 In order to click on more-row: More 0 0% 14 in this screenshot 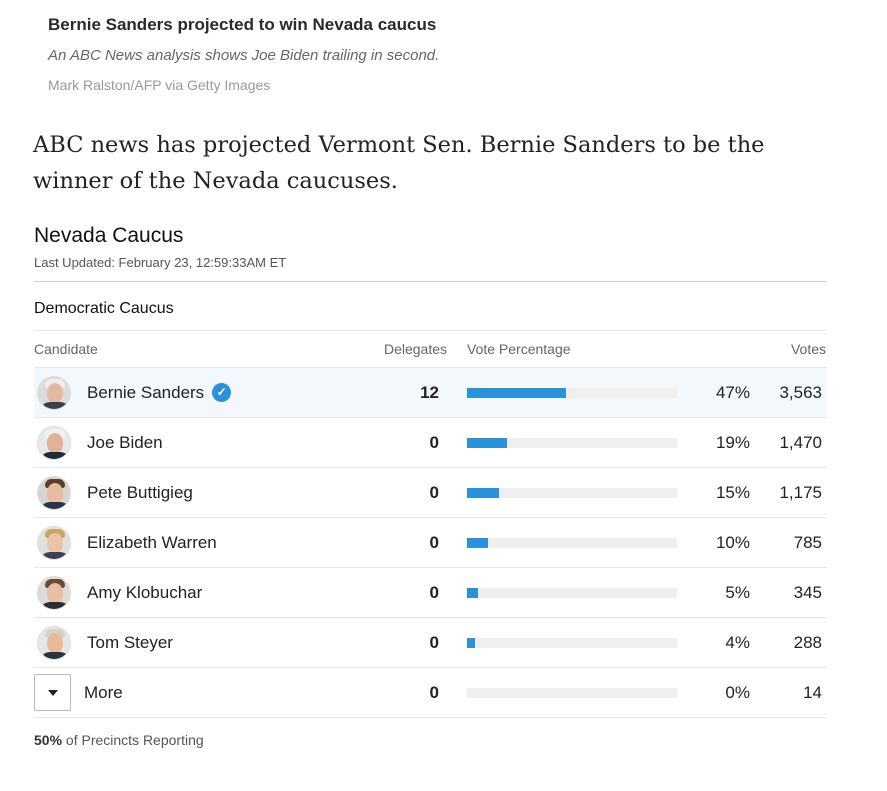, I will do `click(430, 693)`.